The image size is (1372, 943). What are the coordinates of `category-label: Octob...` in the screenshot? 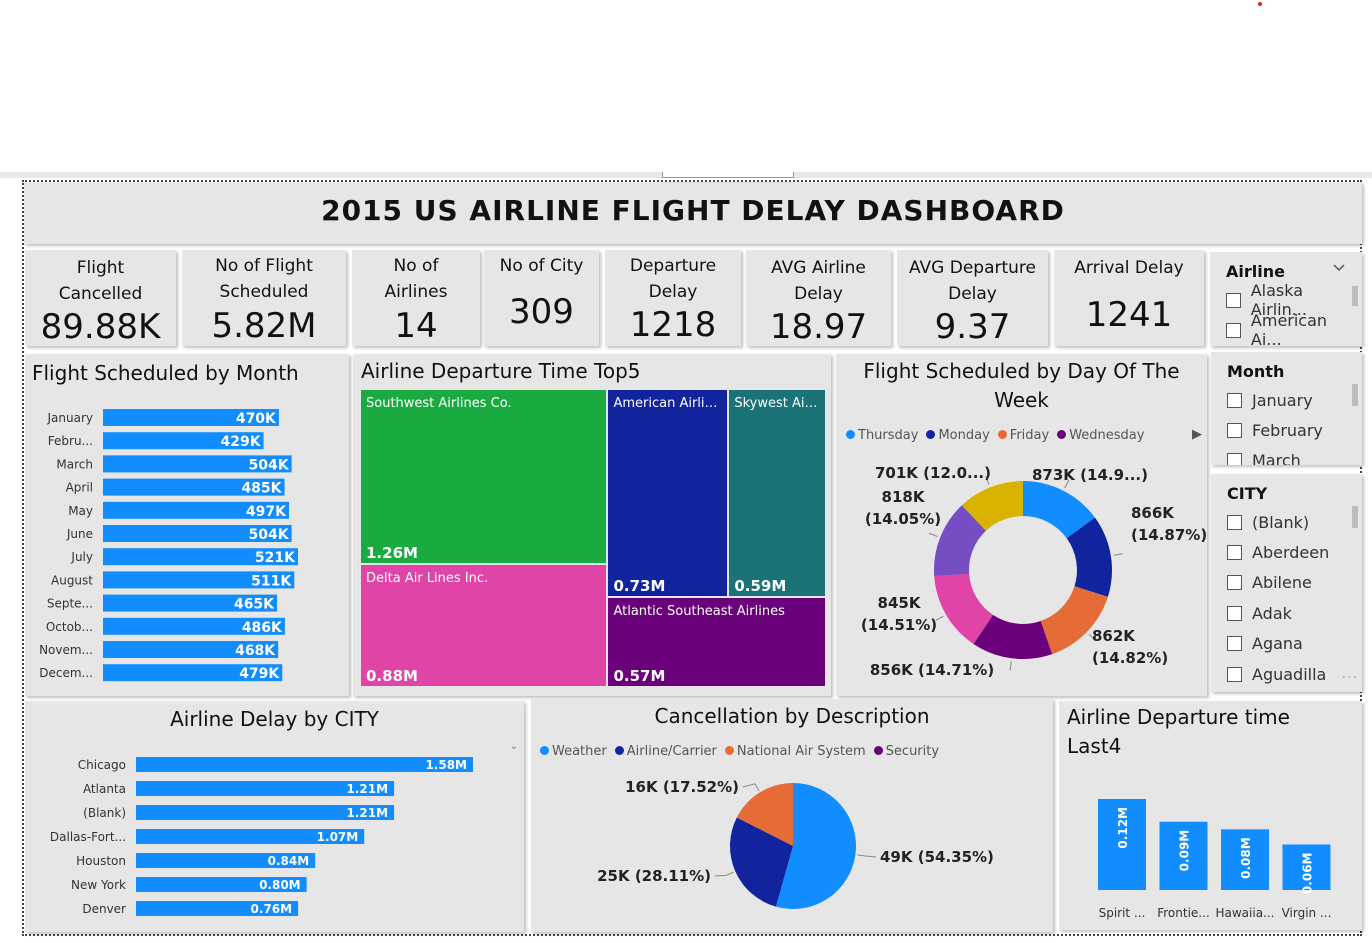 It's located at (69, 627).